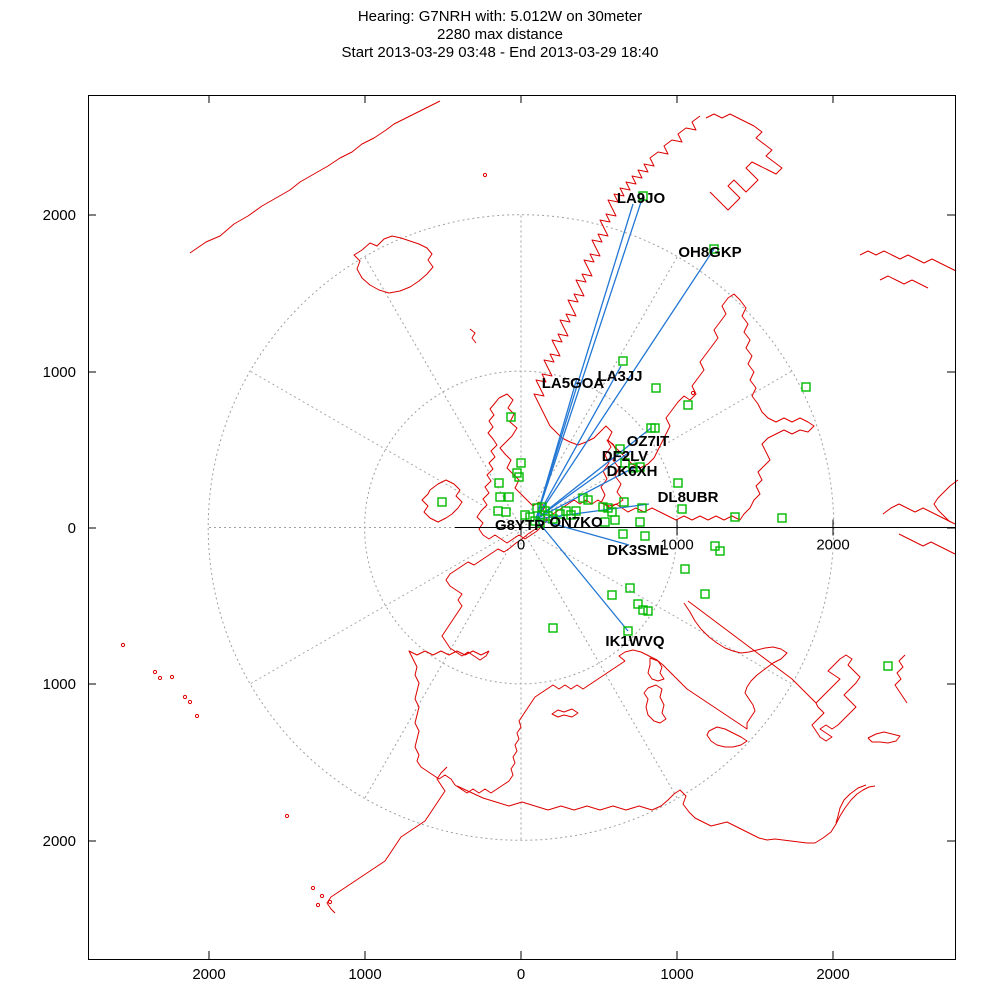 Image resolution: width=1000 pixels, height=1000 pixels. What do you see at coordinates (573, 383) in the screenshot?
I see `station-label-LA5GOA: LA5GOA` at bounding box center [573, 383].